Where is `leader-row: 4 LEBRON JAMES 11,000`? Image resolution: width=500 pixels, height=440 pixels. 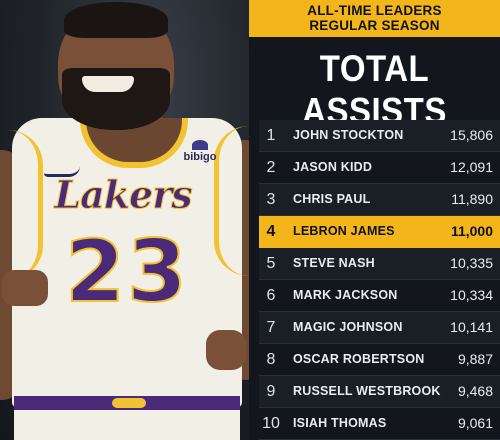
leader-row: 4 LEBRON JAMES 11,000 is located at coordinates (379, 232).